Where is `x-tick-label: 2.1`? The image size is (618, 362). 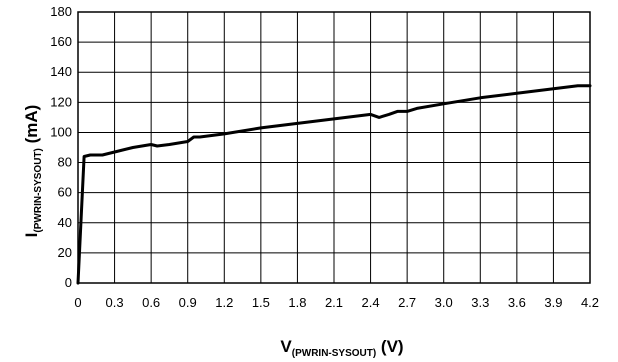 x-tick-label: 2.1 is located at coordinates (334, 302).